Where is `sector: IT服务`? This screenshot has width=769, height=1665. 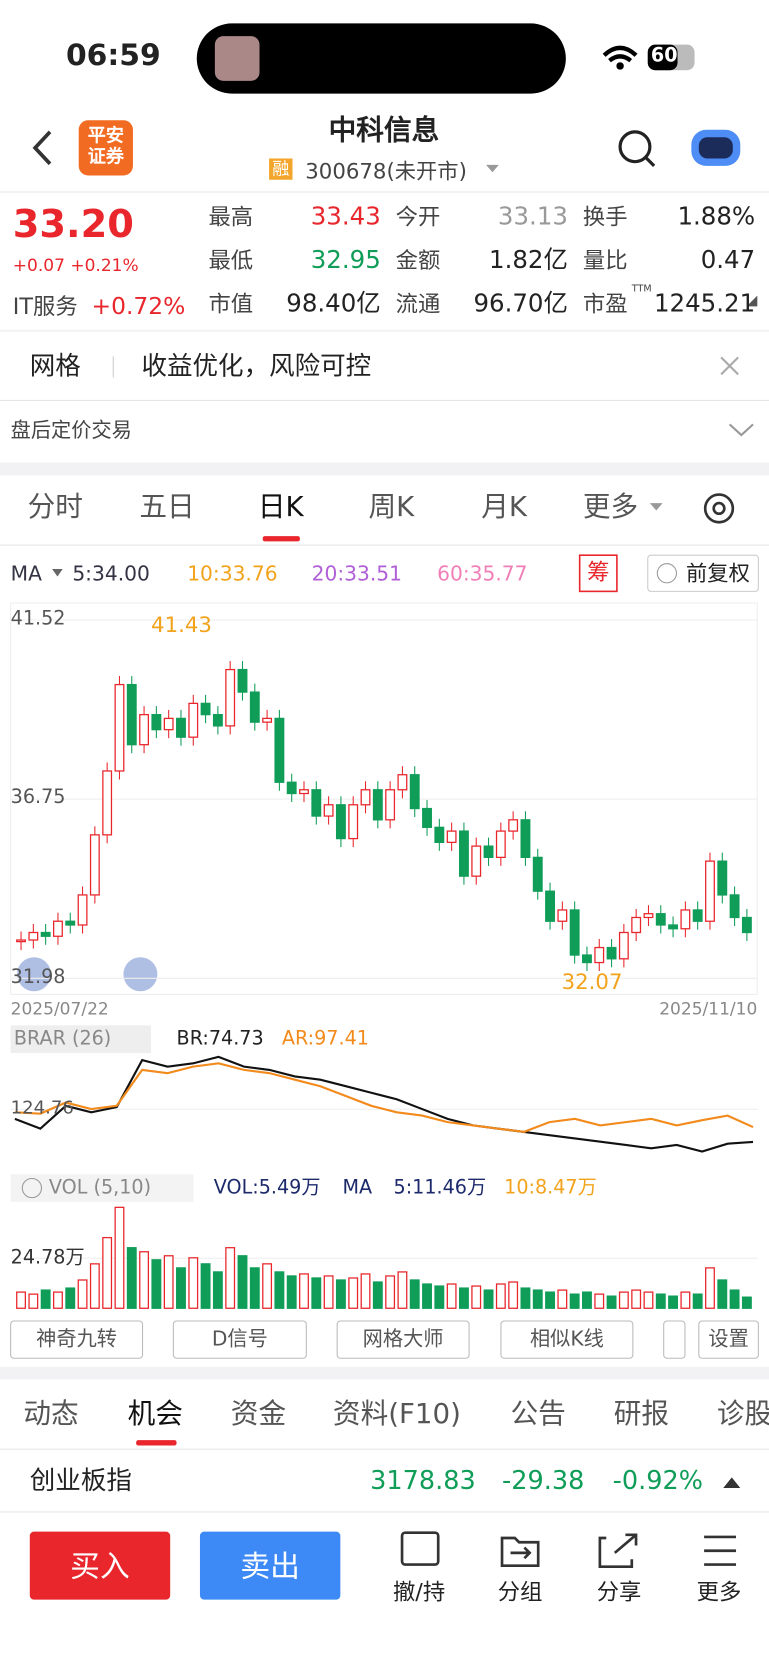
sector: IT服务 is located at coordinates (45, 306).